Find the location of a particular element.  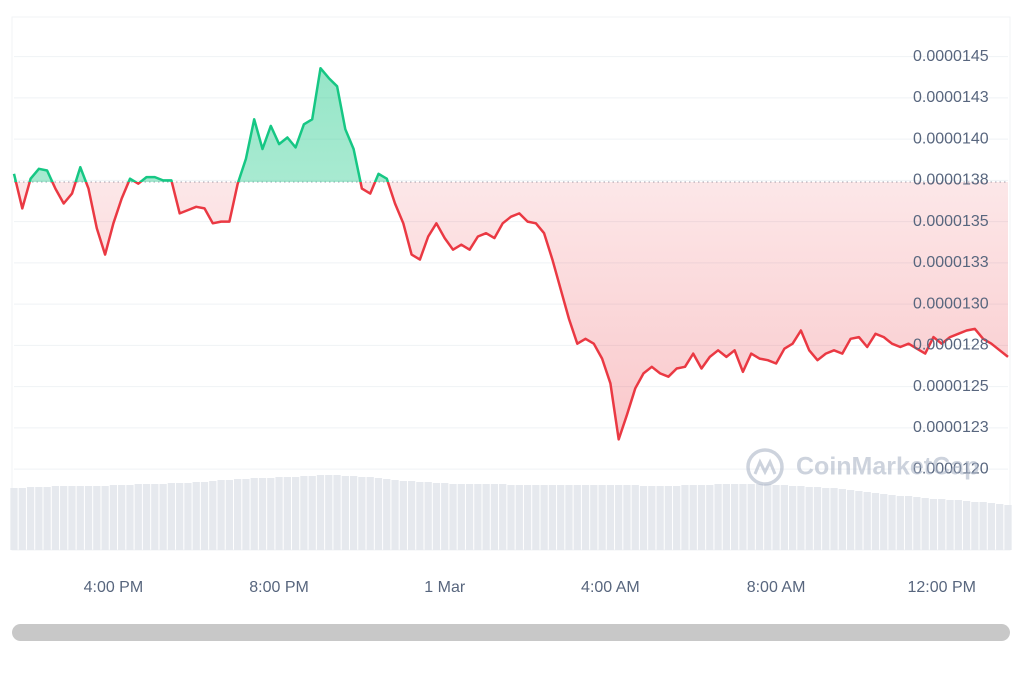

watermark: CoinMarketCap is located at coordinates (862, 467).